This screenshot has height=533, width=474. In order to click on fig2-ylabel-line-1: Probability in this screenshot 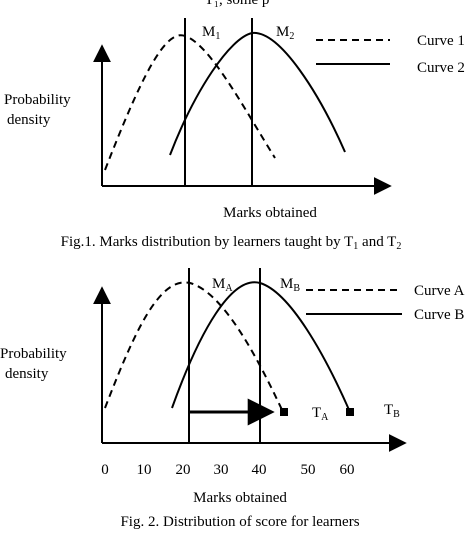, I will do `click(33, 354)`.